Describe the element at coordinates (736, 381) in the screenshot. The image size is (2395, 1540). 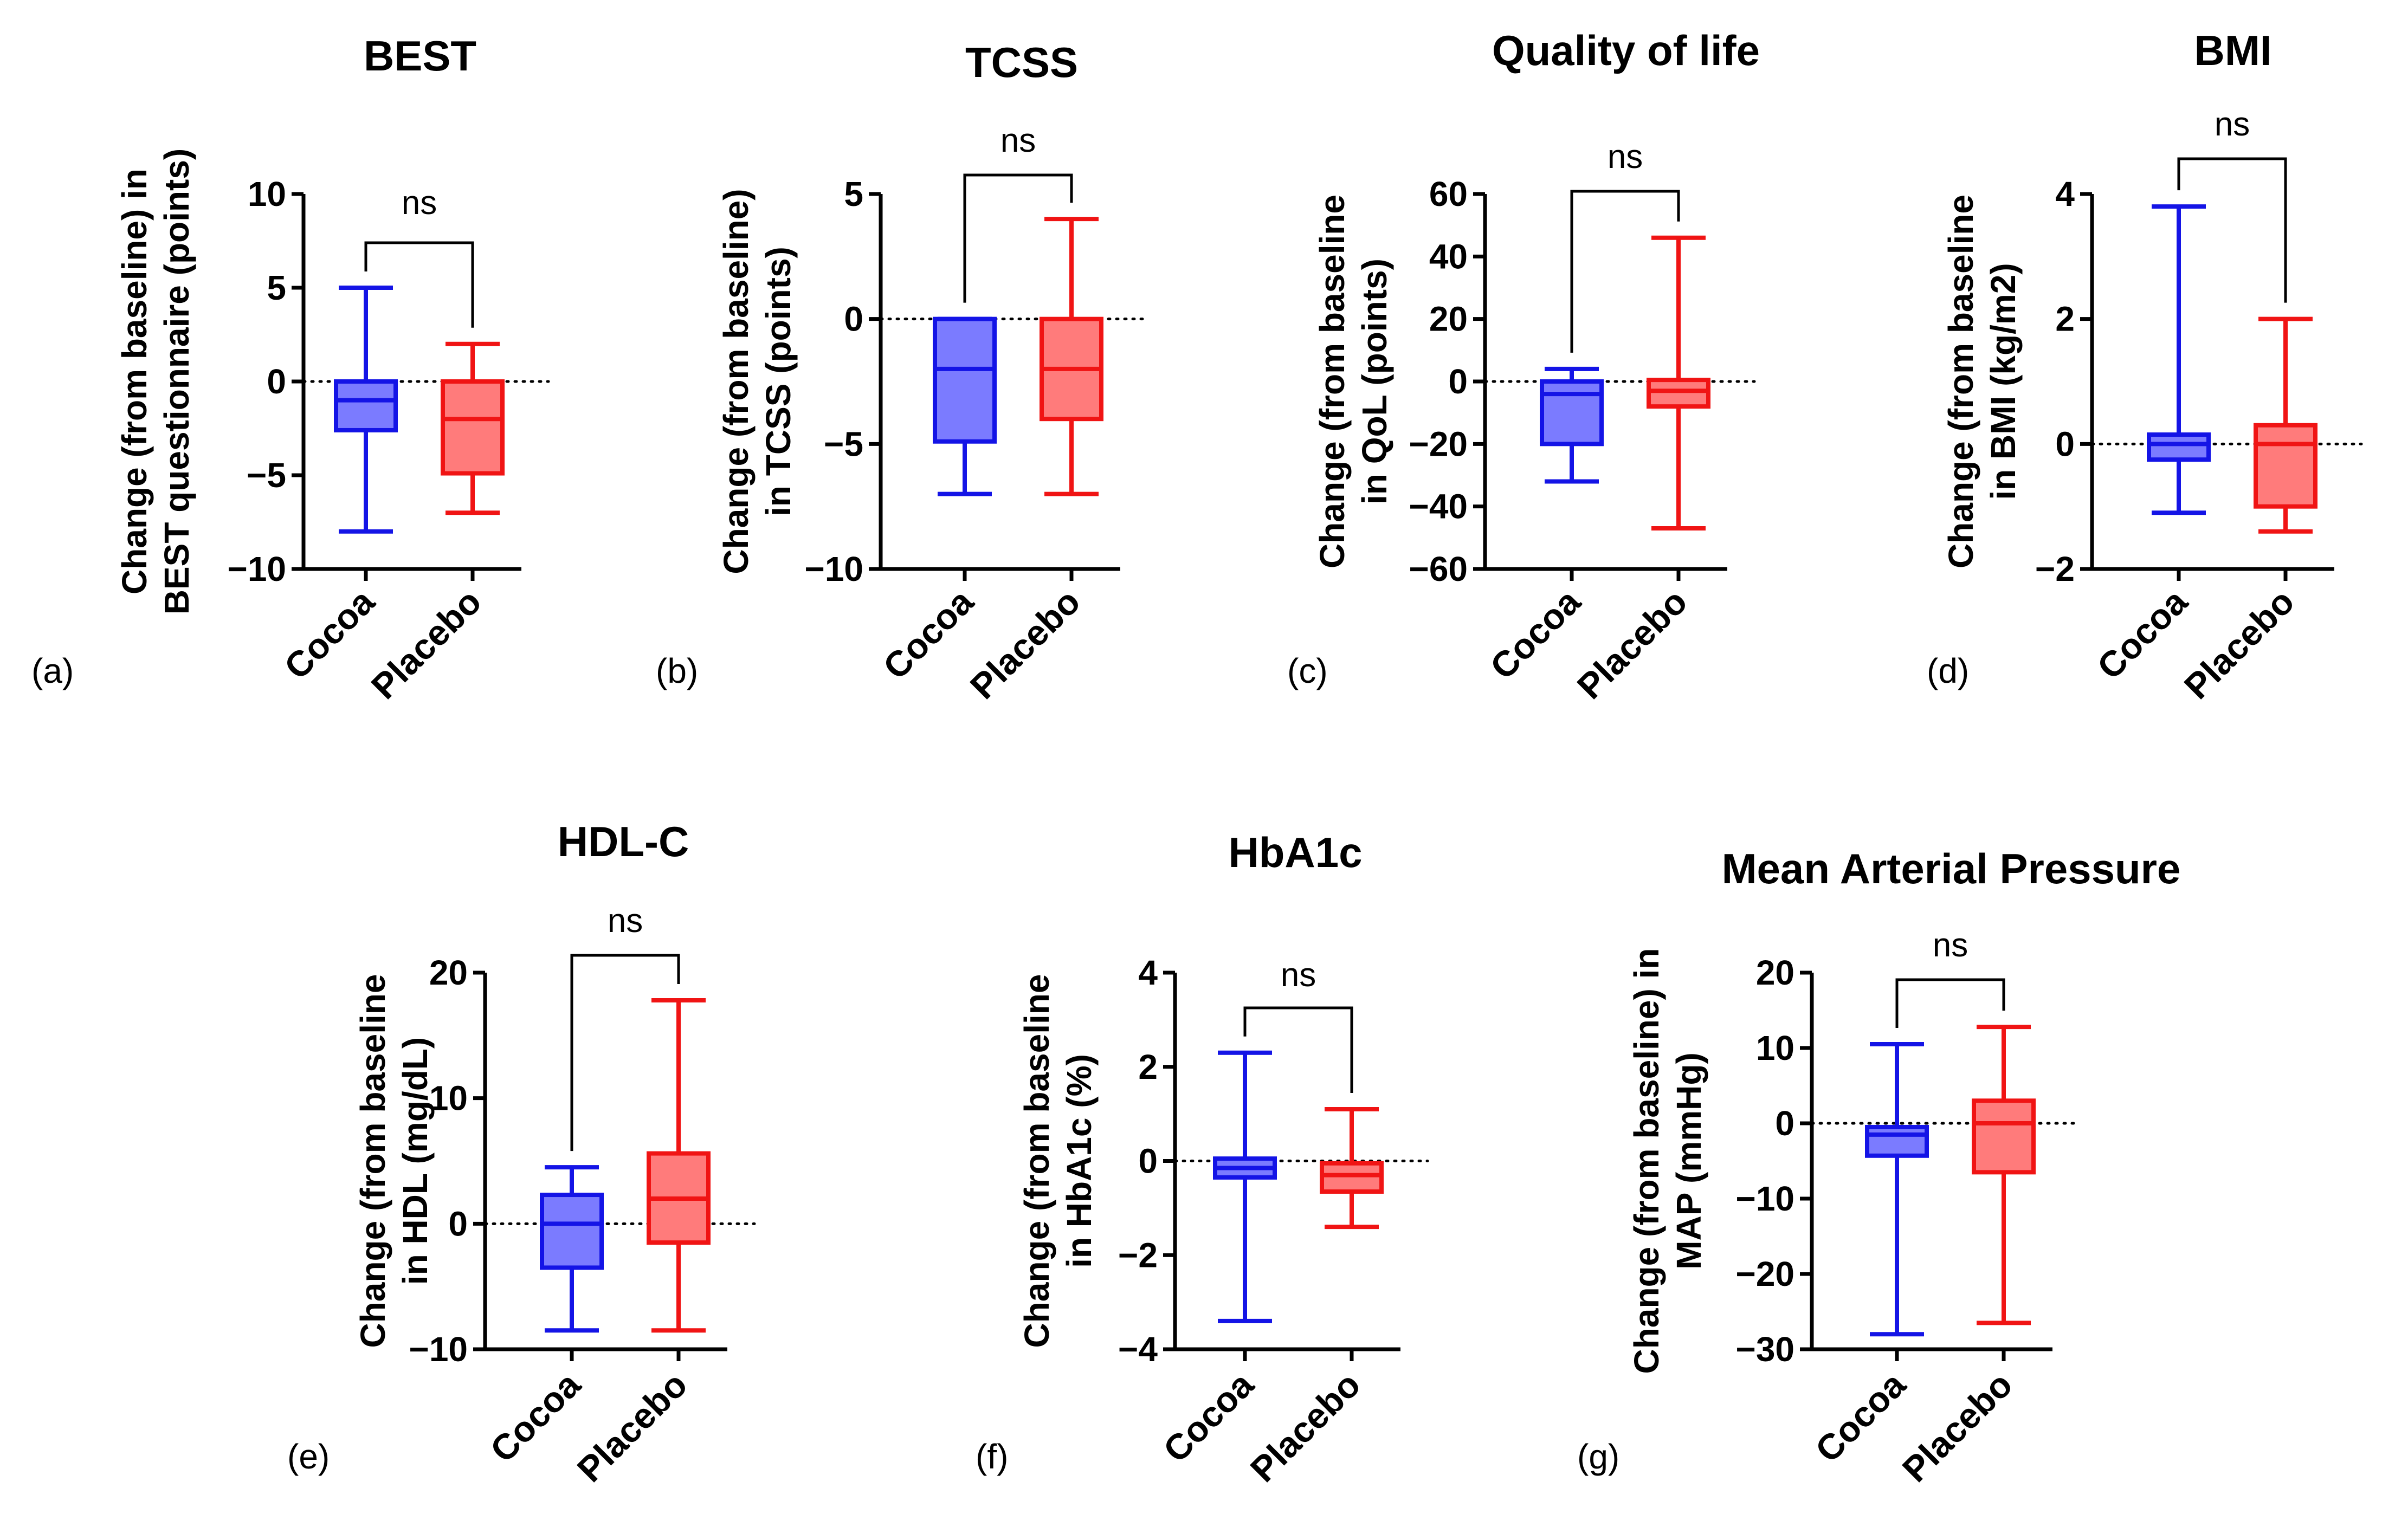
I see `y-axis-label: Change (from baseline)` at that location.